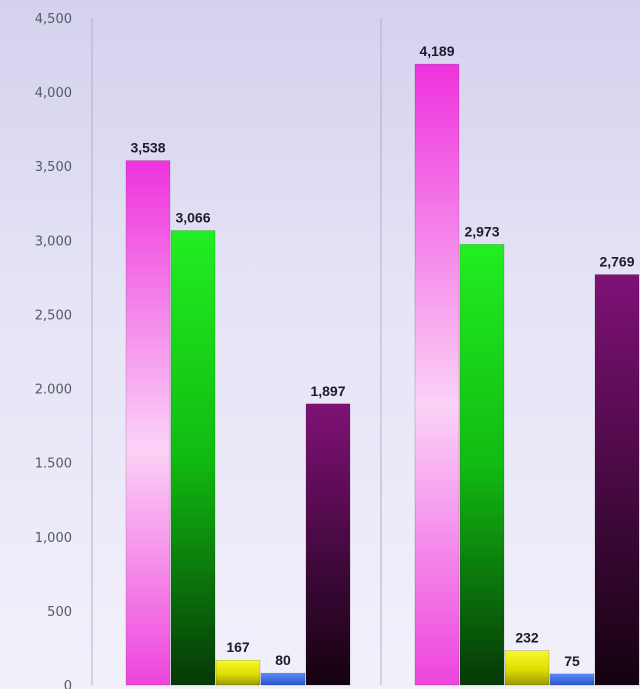 The width and height of the screenshot is (640, 689). I want to click on data-label: 4,189, so click(436, 51).